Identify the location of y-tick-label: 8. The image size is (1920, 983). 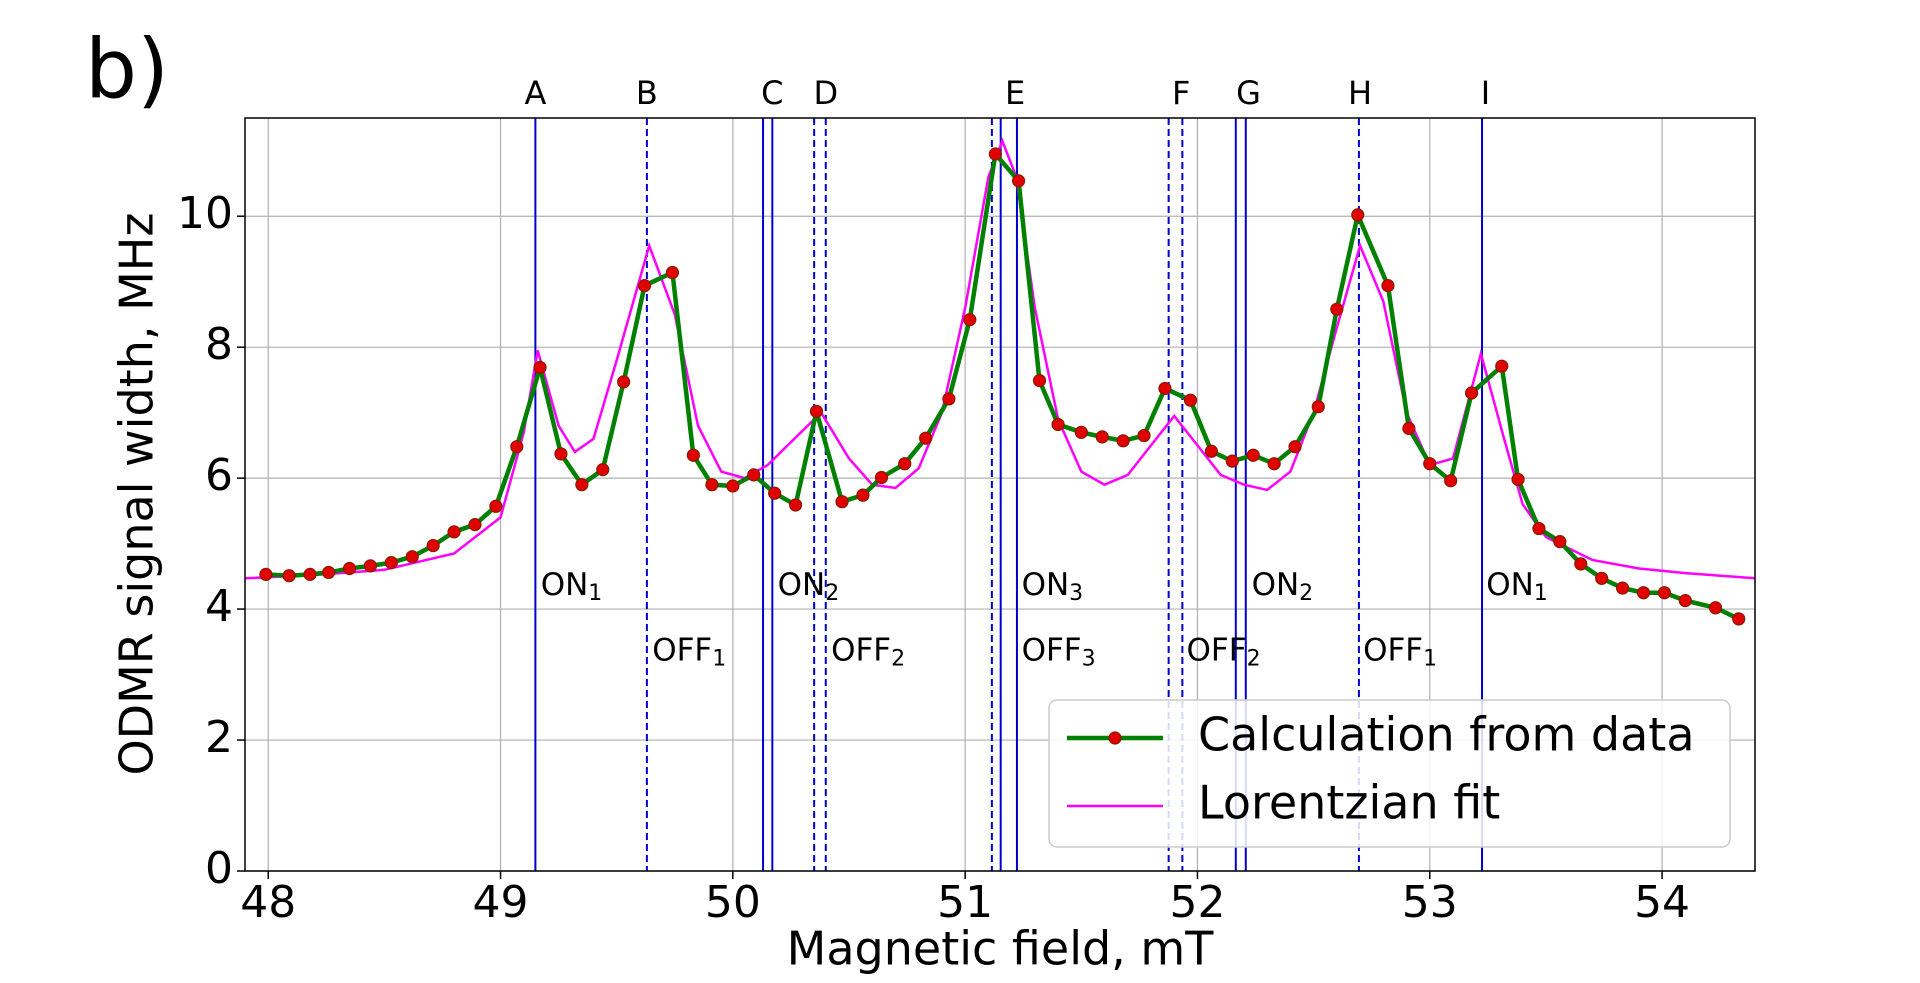
(219, 344).